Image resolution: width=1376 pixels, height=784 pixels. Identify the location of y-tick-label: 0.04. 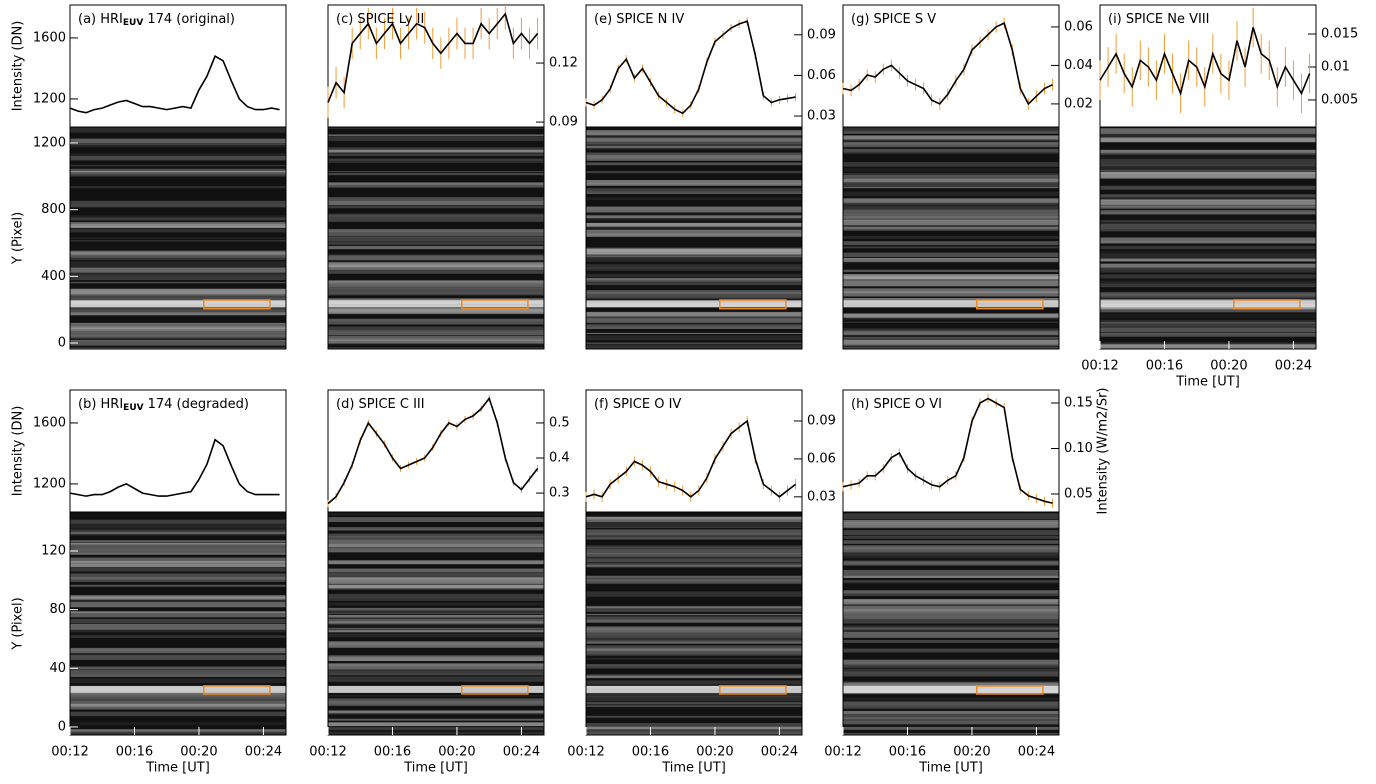
(1078, 65).